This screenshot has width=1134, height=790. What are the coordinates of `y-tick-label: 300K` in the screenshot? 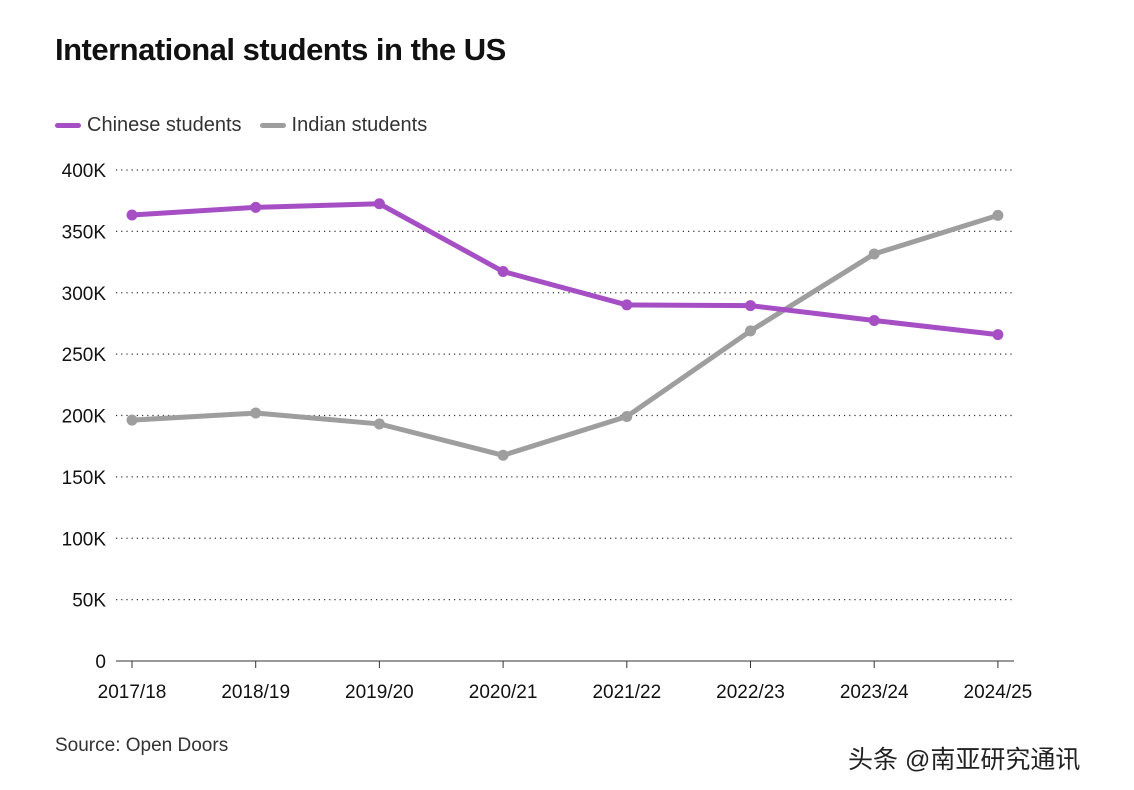 It's located at (84, 294).